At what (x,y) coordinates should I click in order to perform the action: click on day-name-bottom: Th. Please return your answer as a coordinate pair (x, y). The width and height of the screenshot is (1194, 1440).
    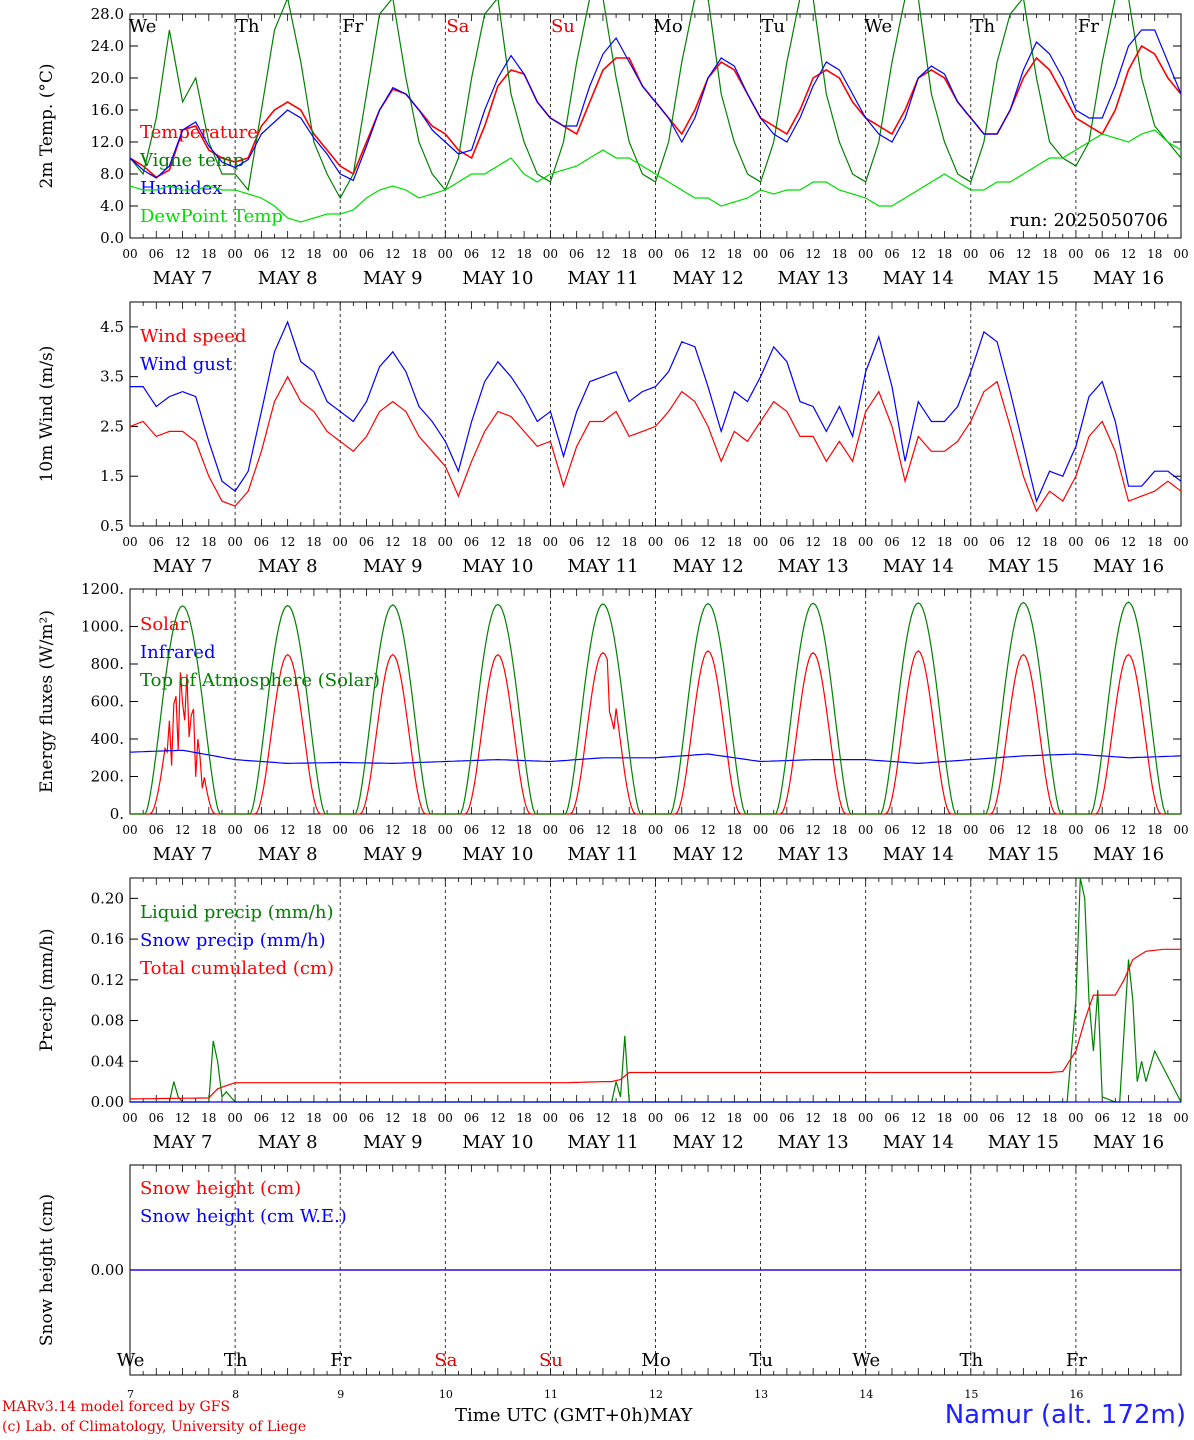
    Looking at the image, I should click on (972, 1360).